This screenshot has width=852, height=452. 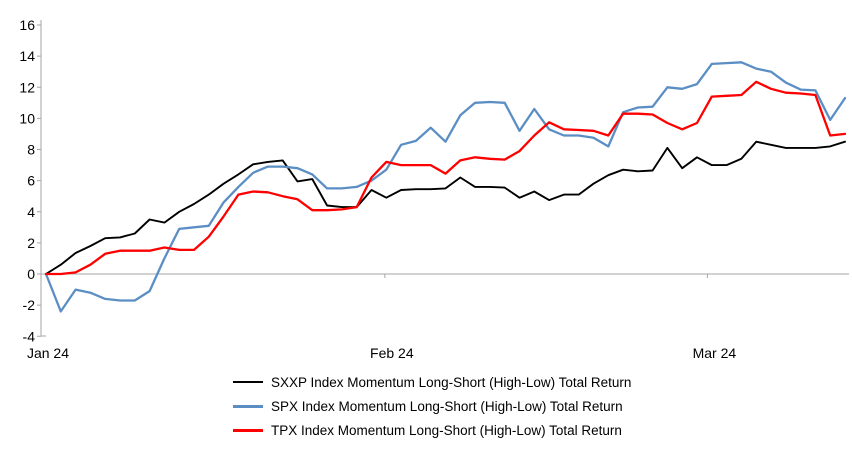 I want to click on y-axis-tick-label: 10, so click(x=27, y=118).